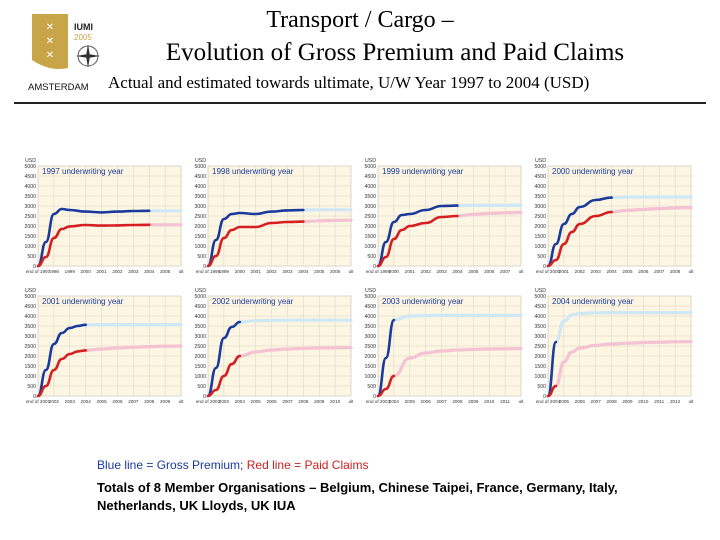 The width and height of the screenshot is (720, 540). I want to click on x-tick-label-0: end of 1999, so click(378, 271).